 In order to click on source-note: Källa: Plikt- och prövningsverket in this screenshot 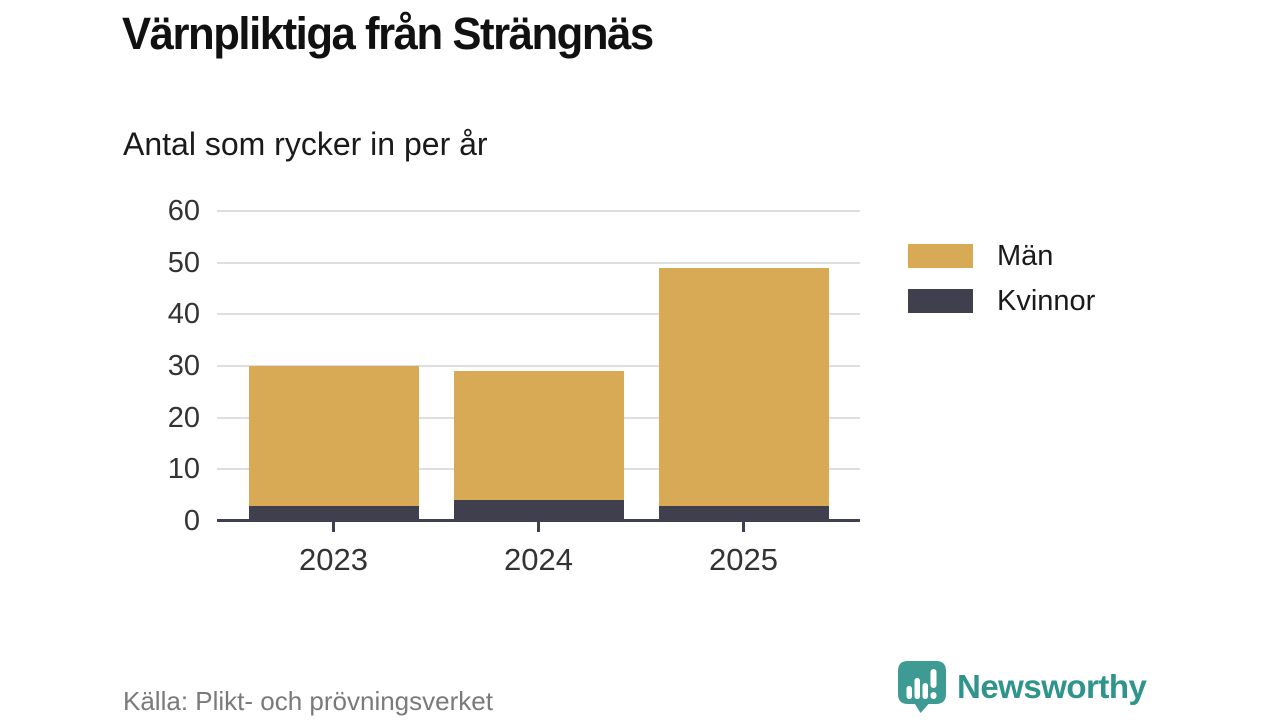, I will do `click(308, 701)`.